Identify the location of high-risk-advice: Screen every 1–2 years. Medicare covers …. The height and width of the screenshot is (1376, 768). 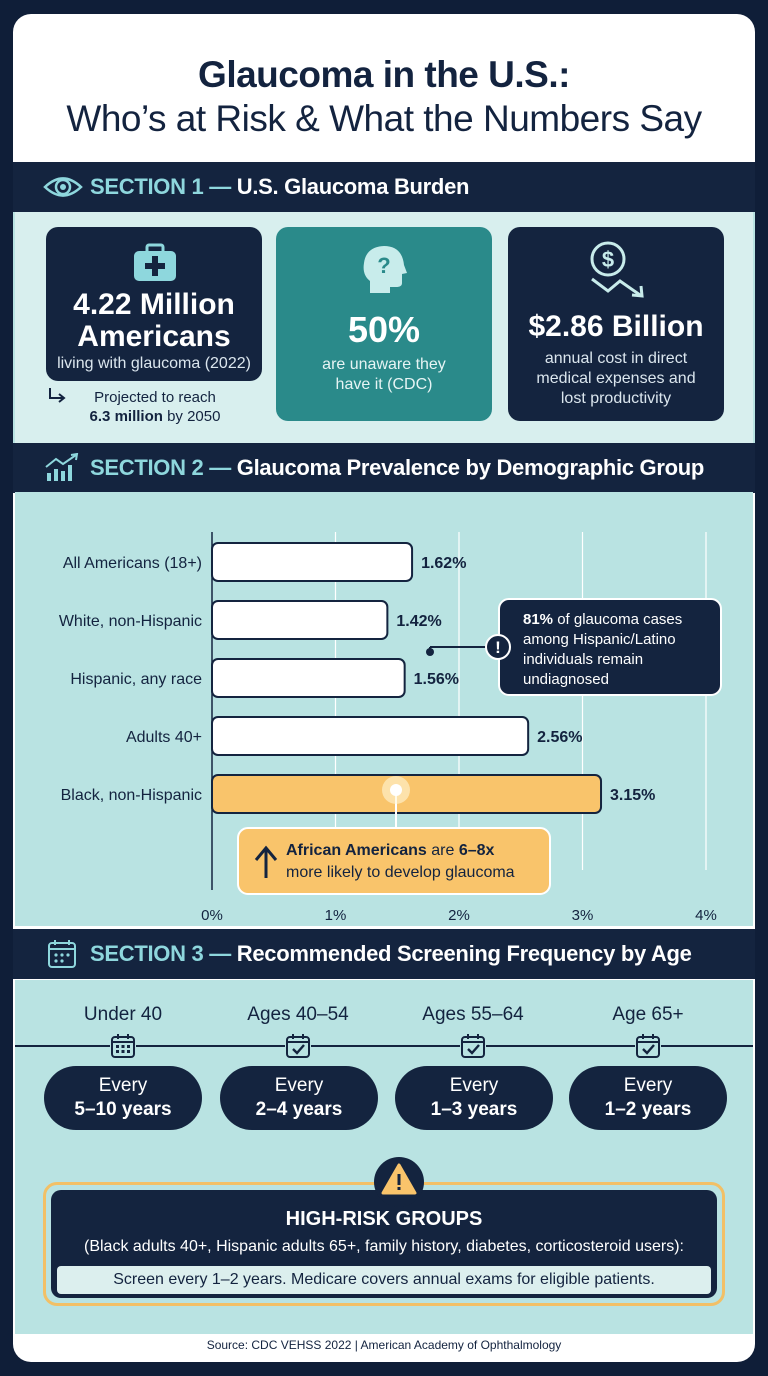
(384, 1280).